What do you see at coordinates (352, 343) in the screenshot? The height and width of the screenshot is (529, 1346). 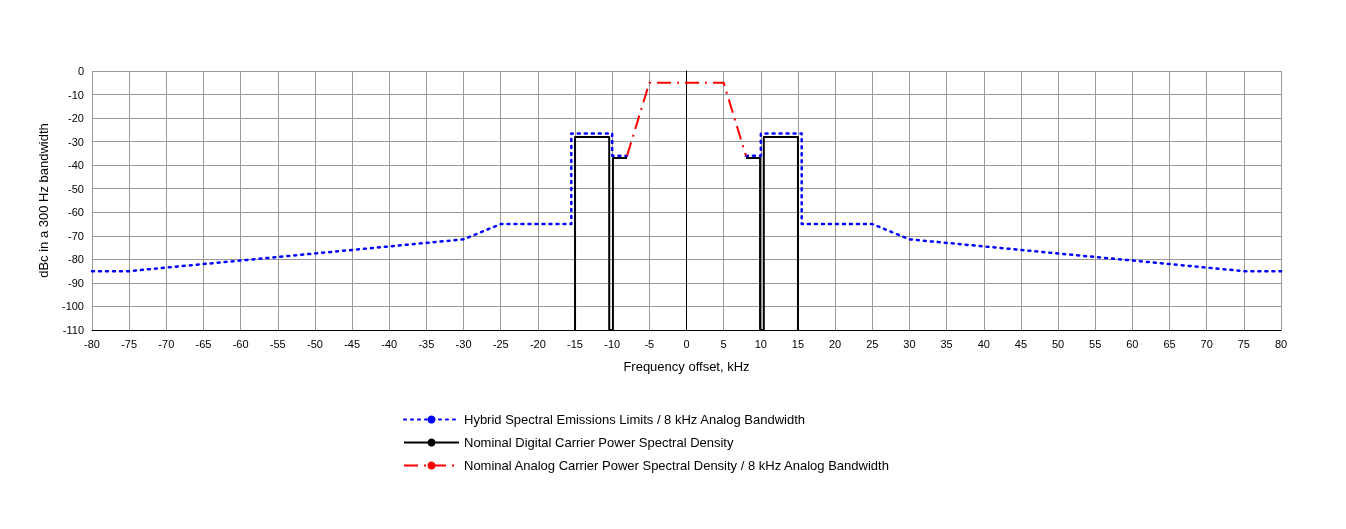 I see `x-tick-label: -45` at bounding box center [352, 343].